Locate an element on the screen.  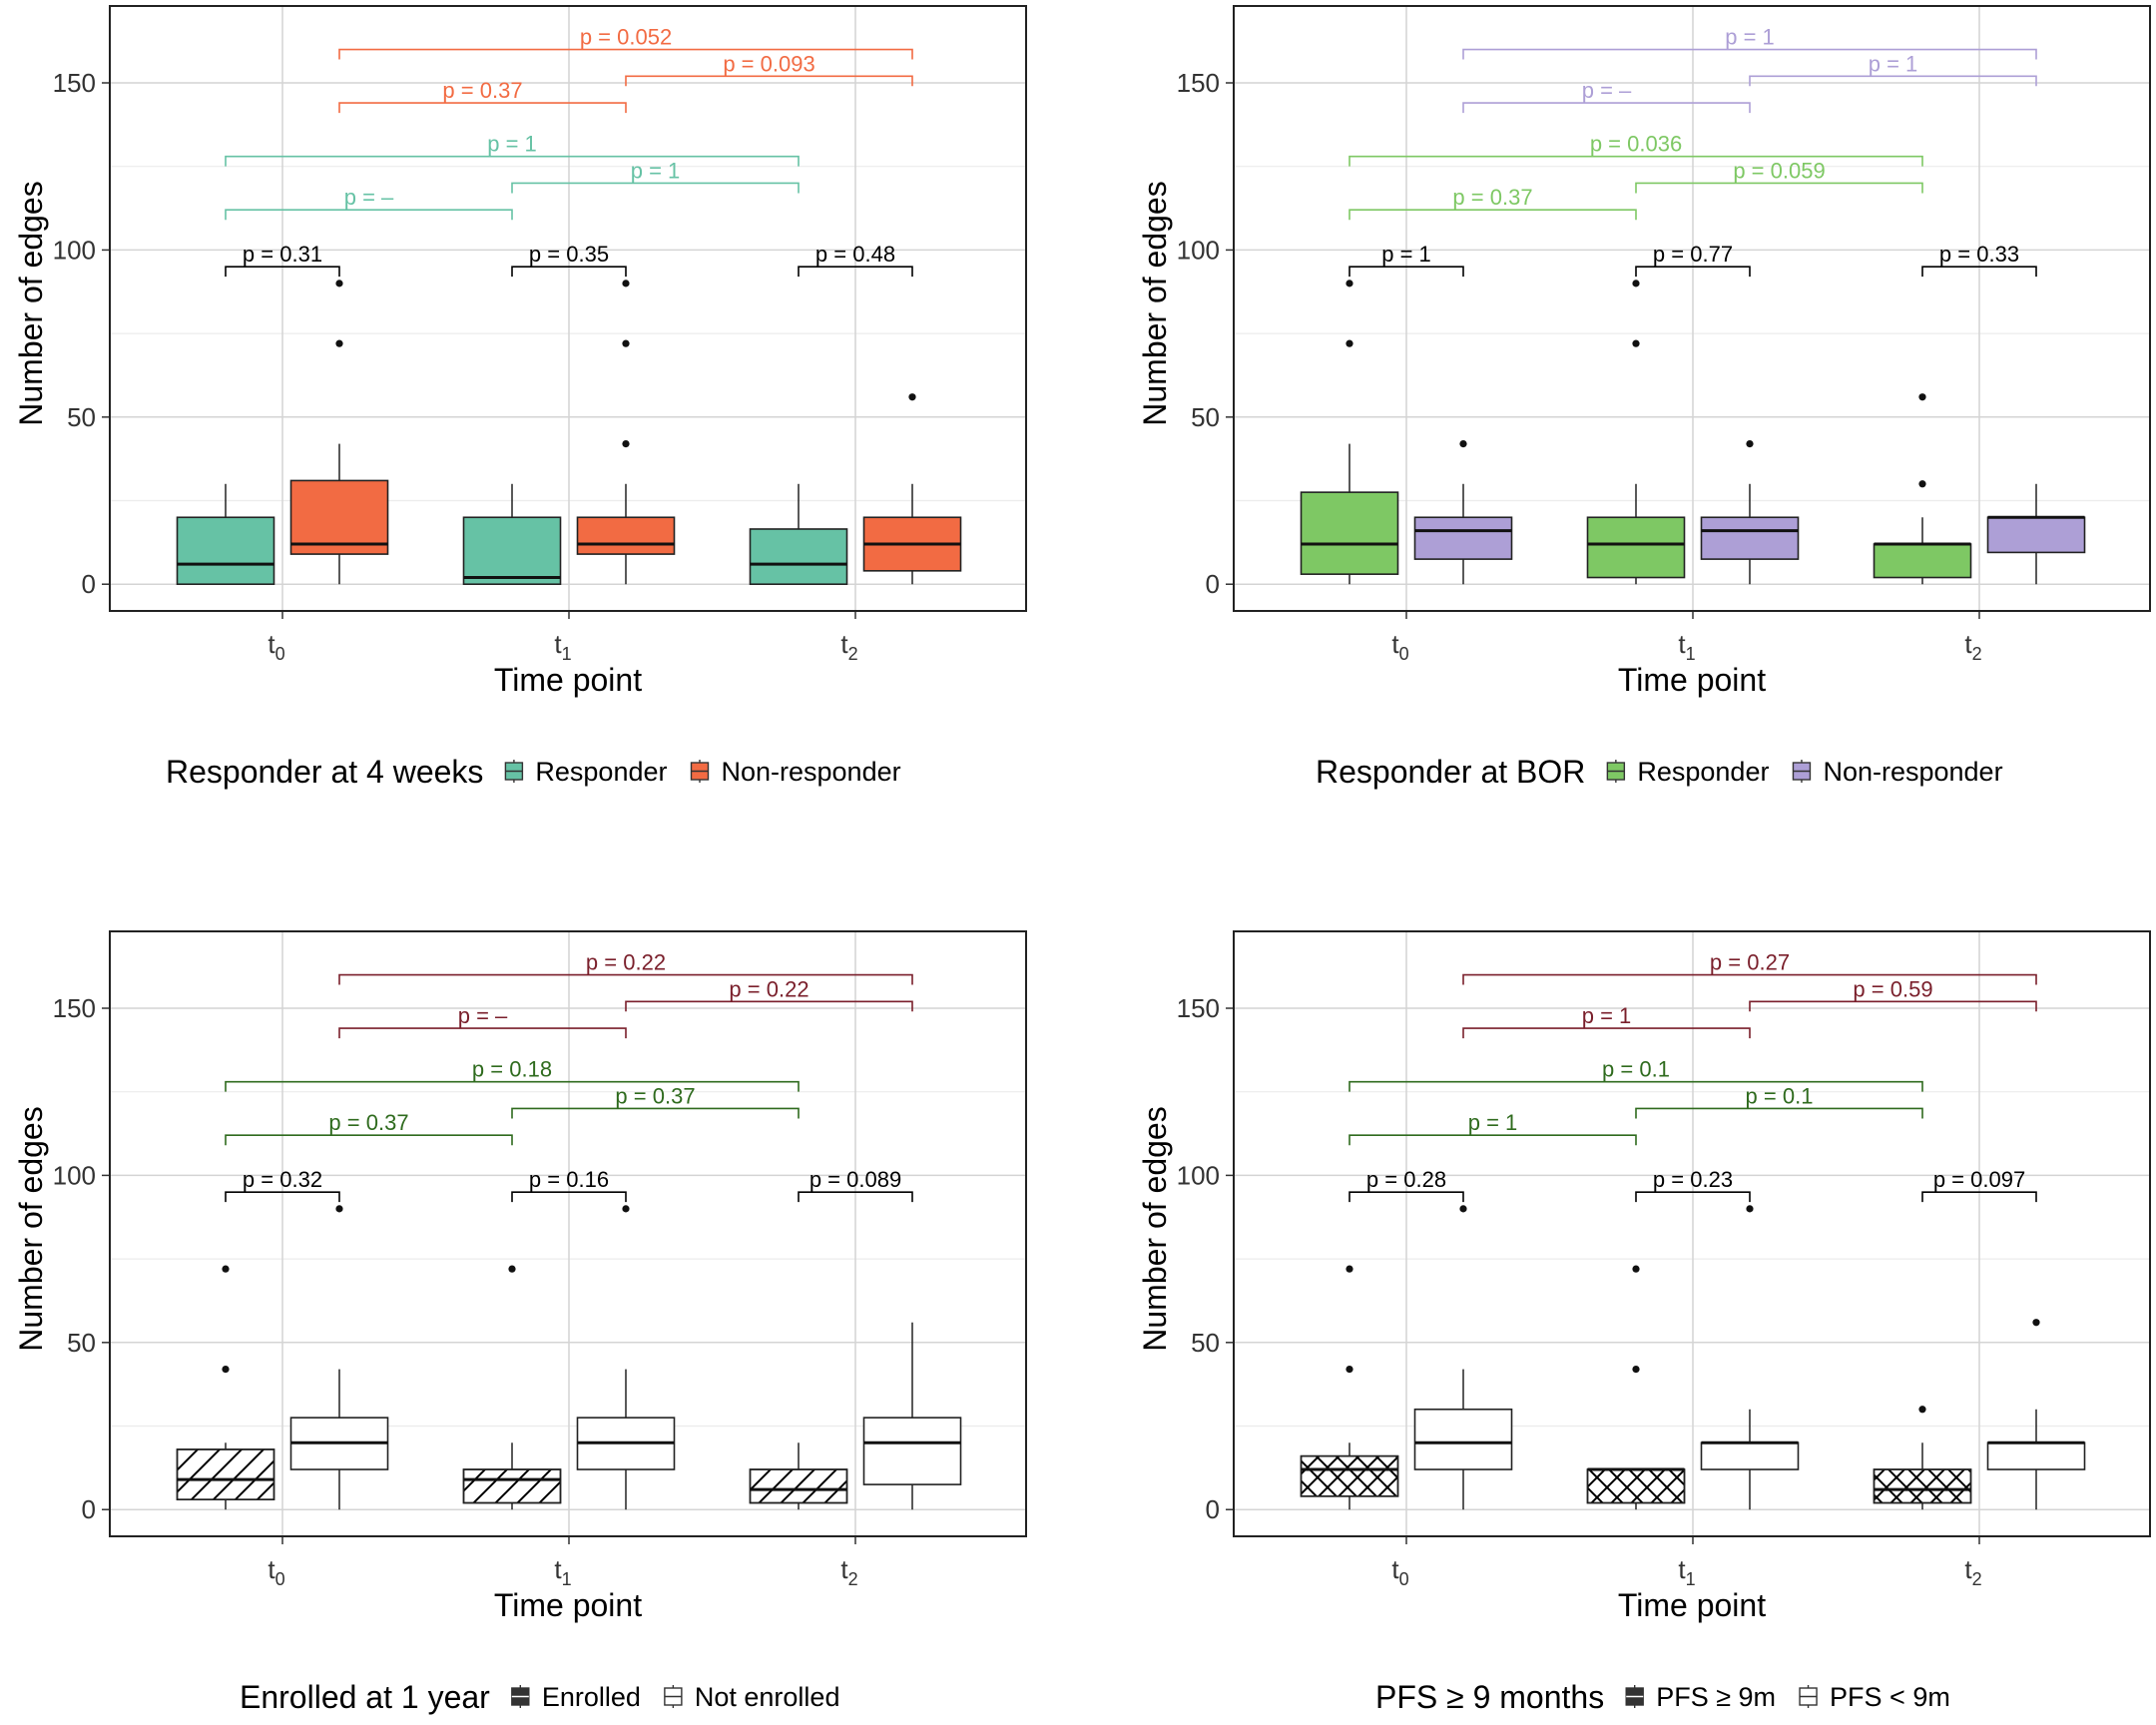
p-value-label: p = 0.052 is located at coordinates (626, 37).